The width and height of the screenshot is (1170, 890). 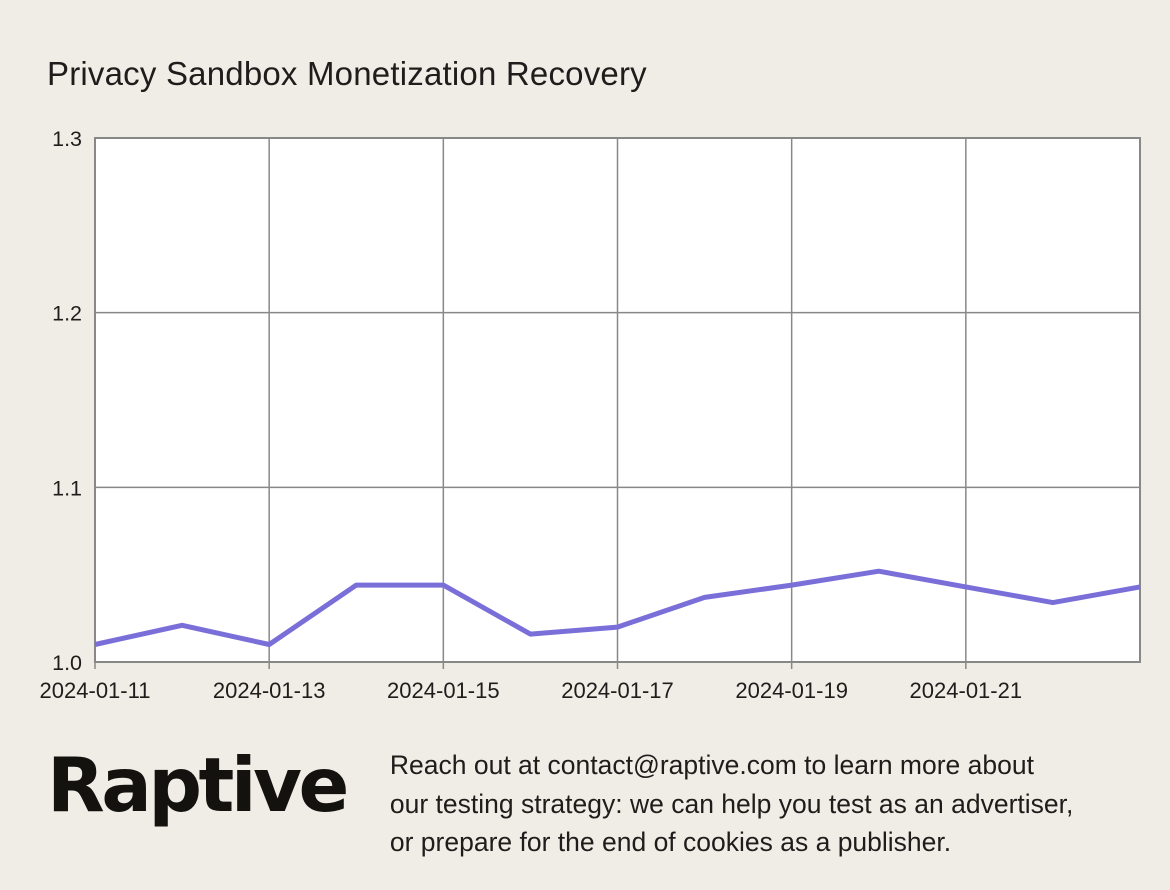 I want to click on page-title: Privacy Sandbox Monetization Recovery, so click(x=347, y=73).